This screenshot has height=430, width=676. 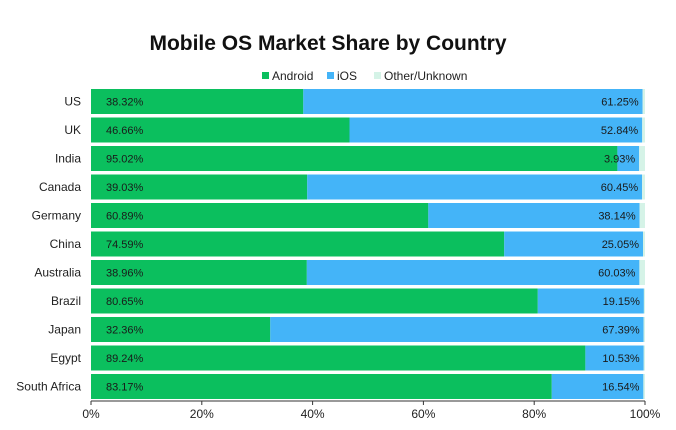 I want to click on data-label-android-egypt: 89.24%, so click(x=125, y=359).